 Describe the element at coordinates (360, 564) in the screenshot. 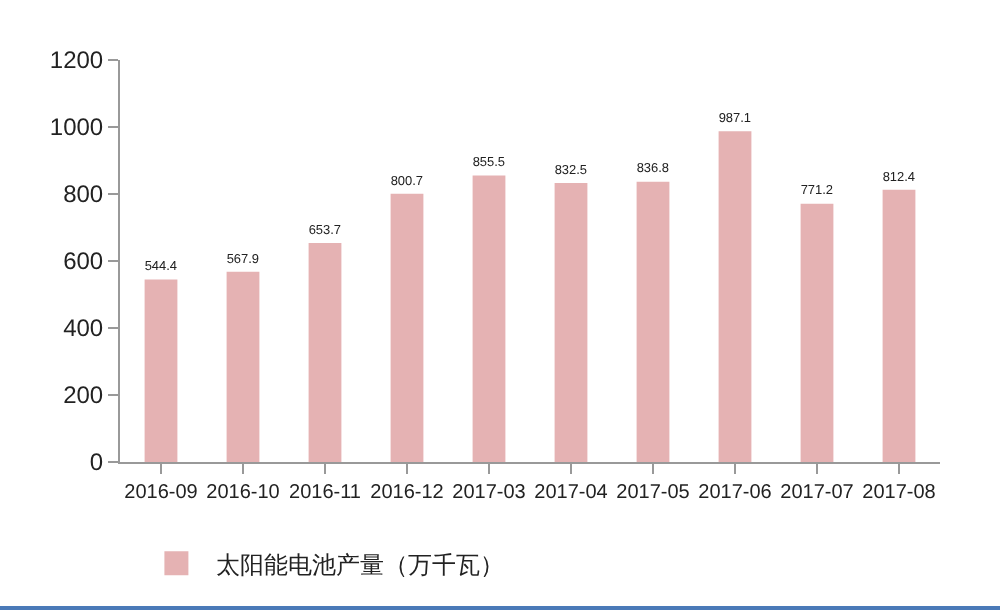

I see `legend-label: 太阳能电池产量（万千瓦）` at that location.